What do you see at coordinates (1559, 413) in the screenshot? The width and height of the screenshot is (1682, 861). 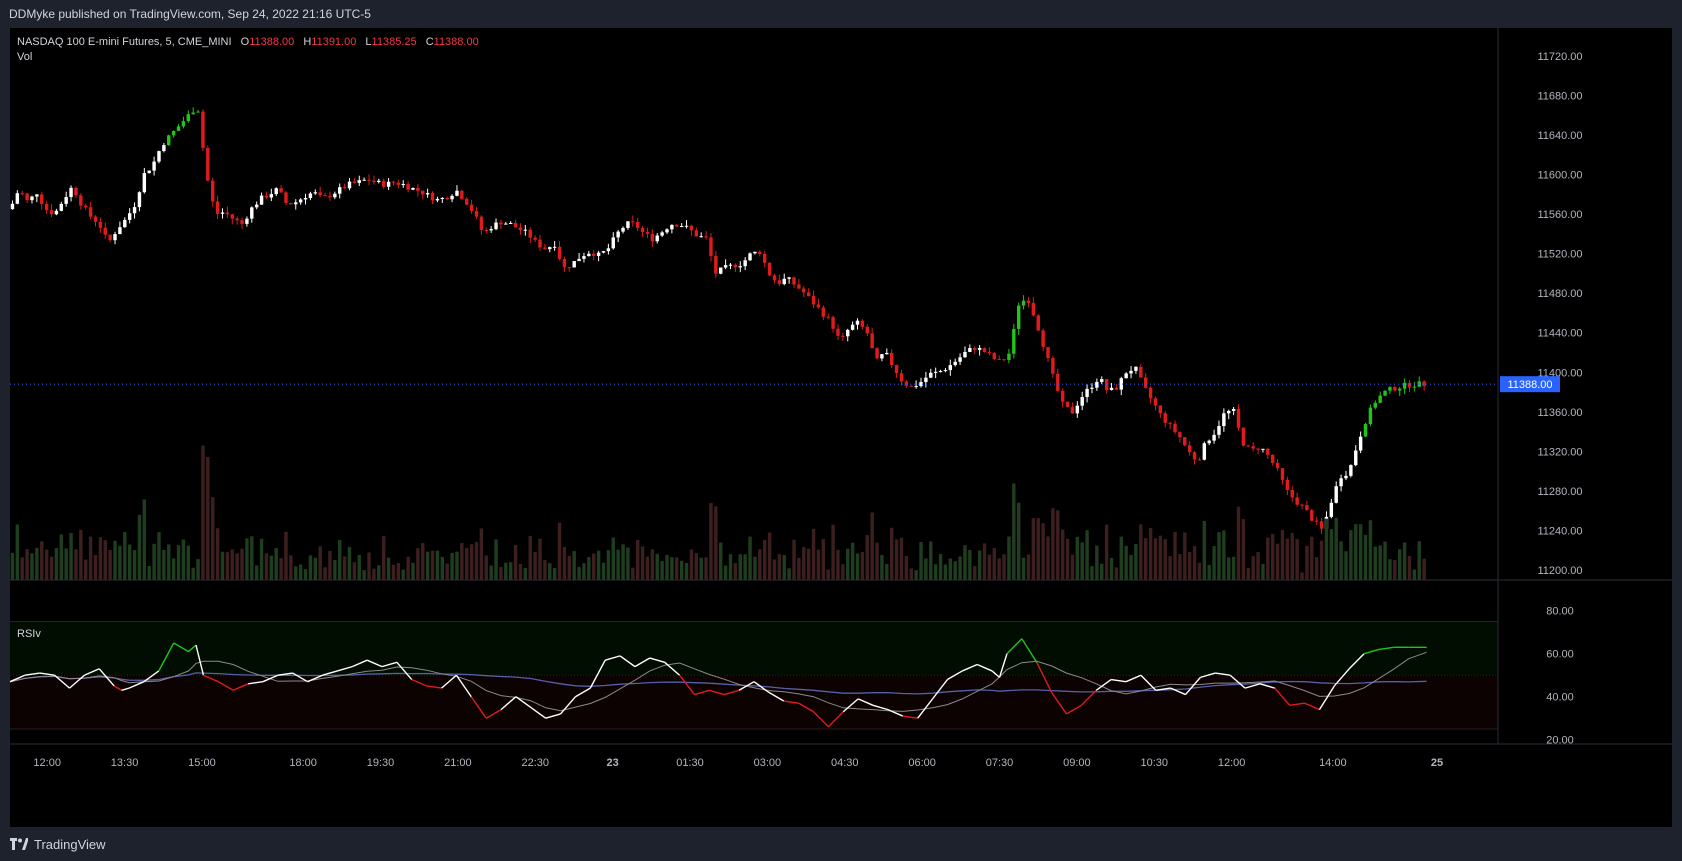 I see `price-tick-label: 11360.00` at bounding box center [1559, 413].